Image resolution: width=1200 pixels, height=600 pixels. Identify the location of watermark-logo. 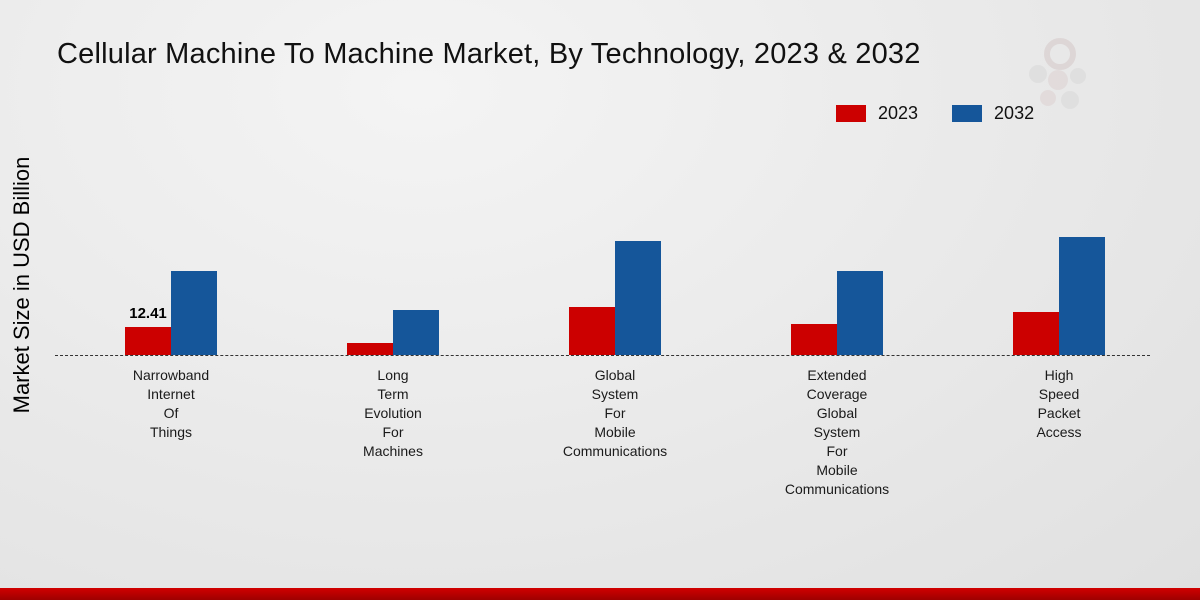
(1057, 73).